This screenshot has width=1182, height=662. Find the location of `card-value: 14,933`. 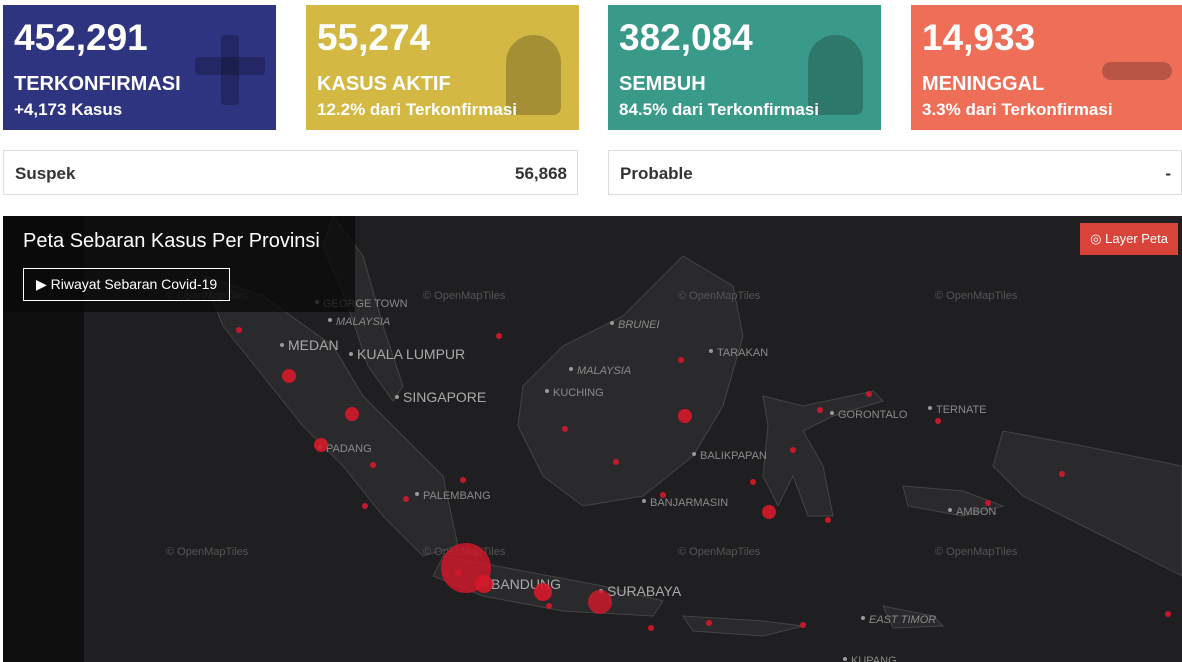

card-value: 14,933 is located at coordinates (979, 37).